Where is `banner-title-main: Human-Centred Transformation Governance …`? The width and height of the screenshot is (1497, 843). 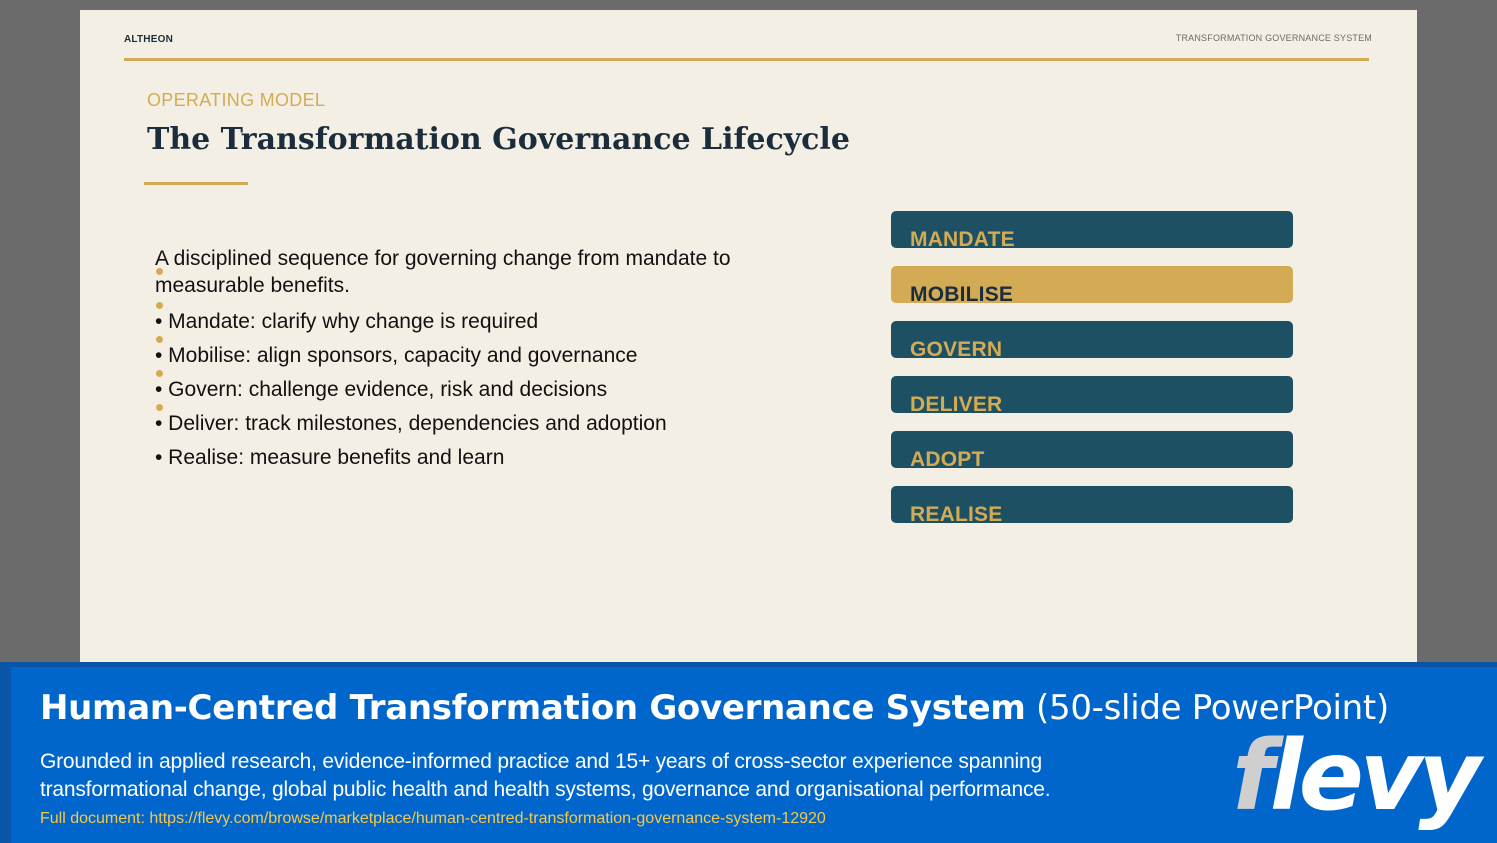 banner-title-main: Human-Centred Transformation Governance … is located at coordinates (533, 708).